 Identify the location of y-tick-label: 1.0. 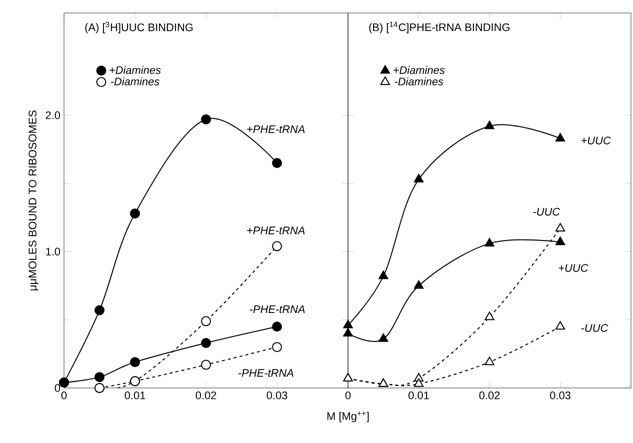
(53, 252).